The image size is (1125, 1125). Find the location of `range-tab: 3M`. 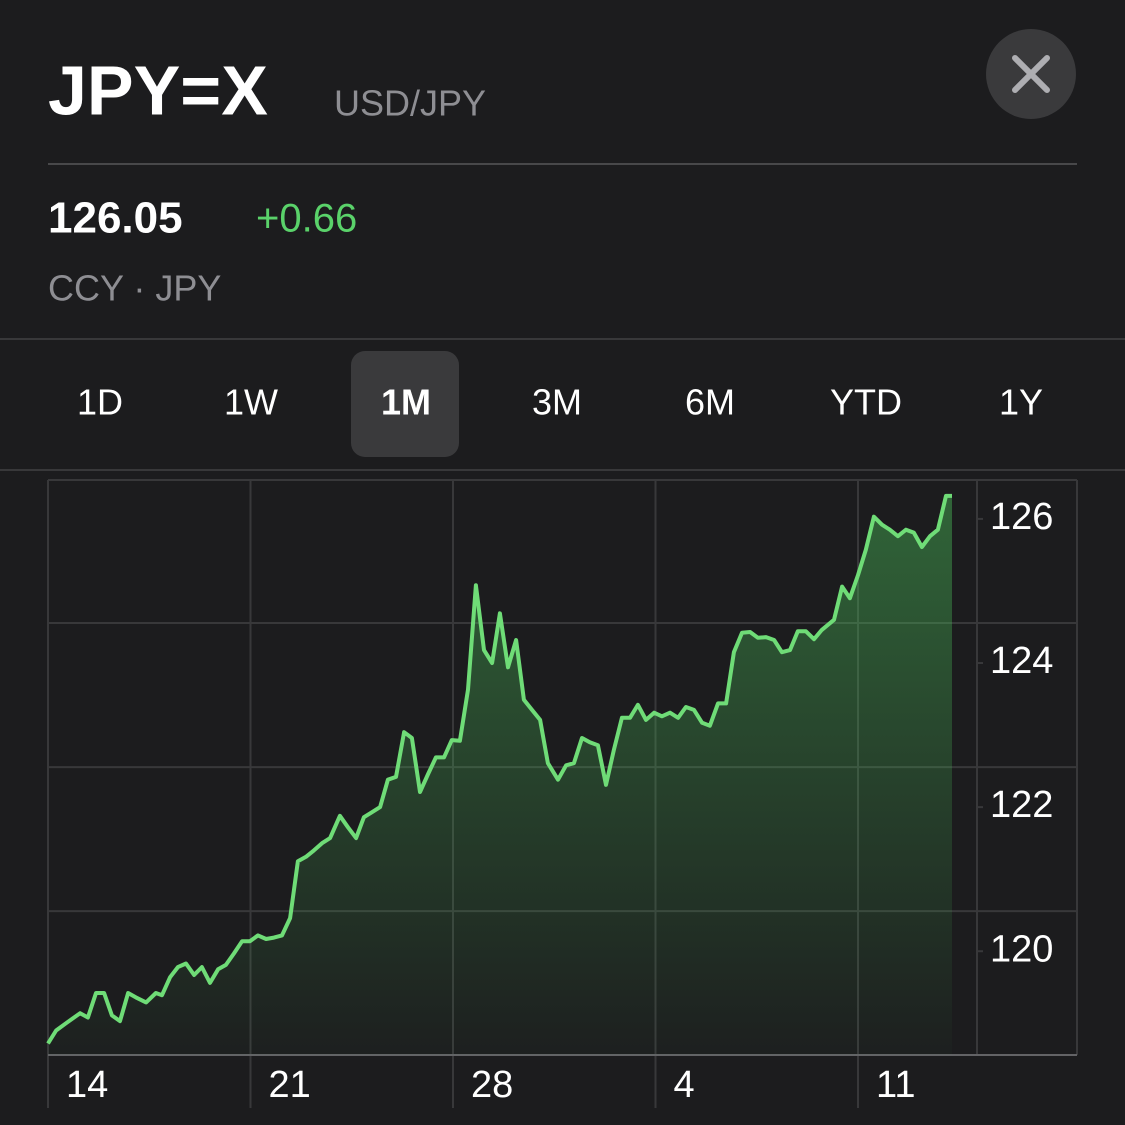

range-tab: 3M is located at coordinates (557, 402).